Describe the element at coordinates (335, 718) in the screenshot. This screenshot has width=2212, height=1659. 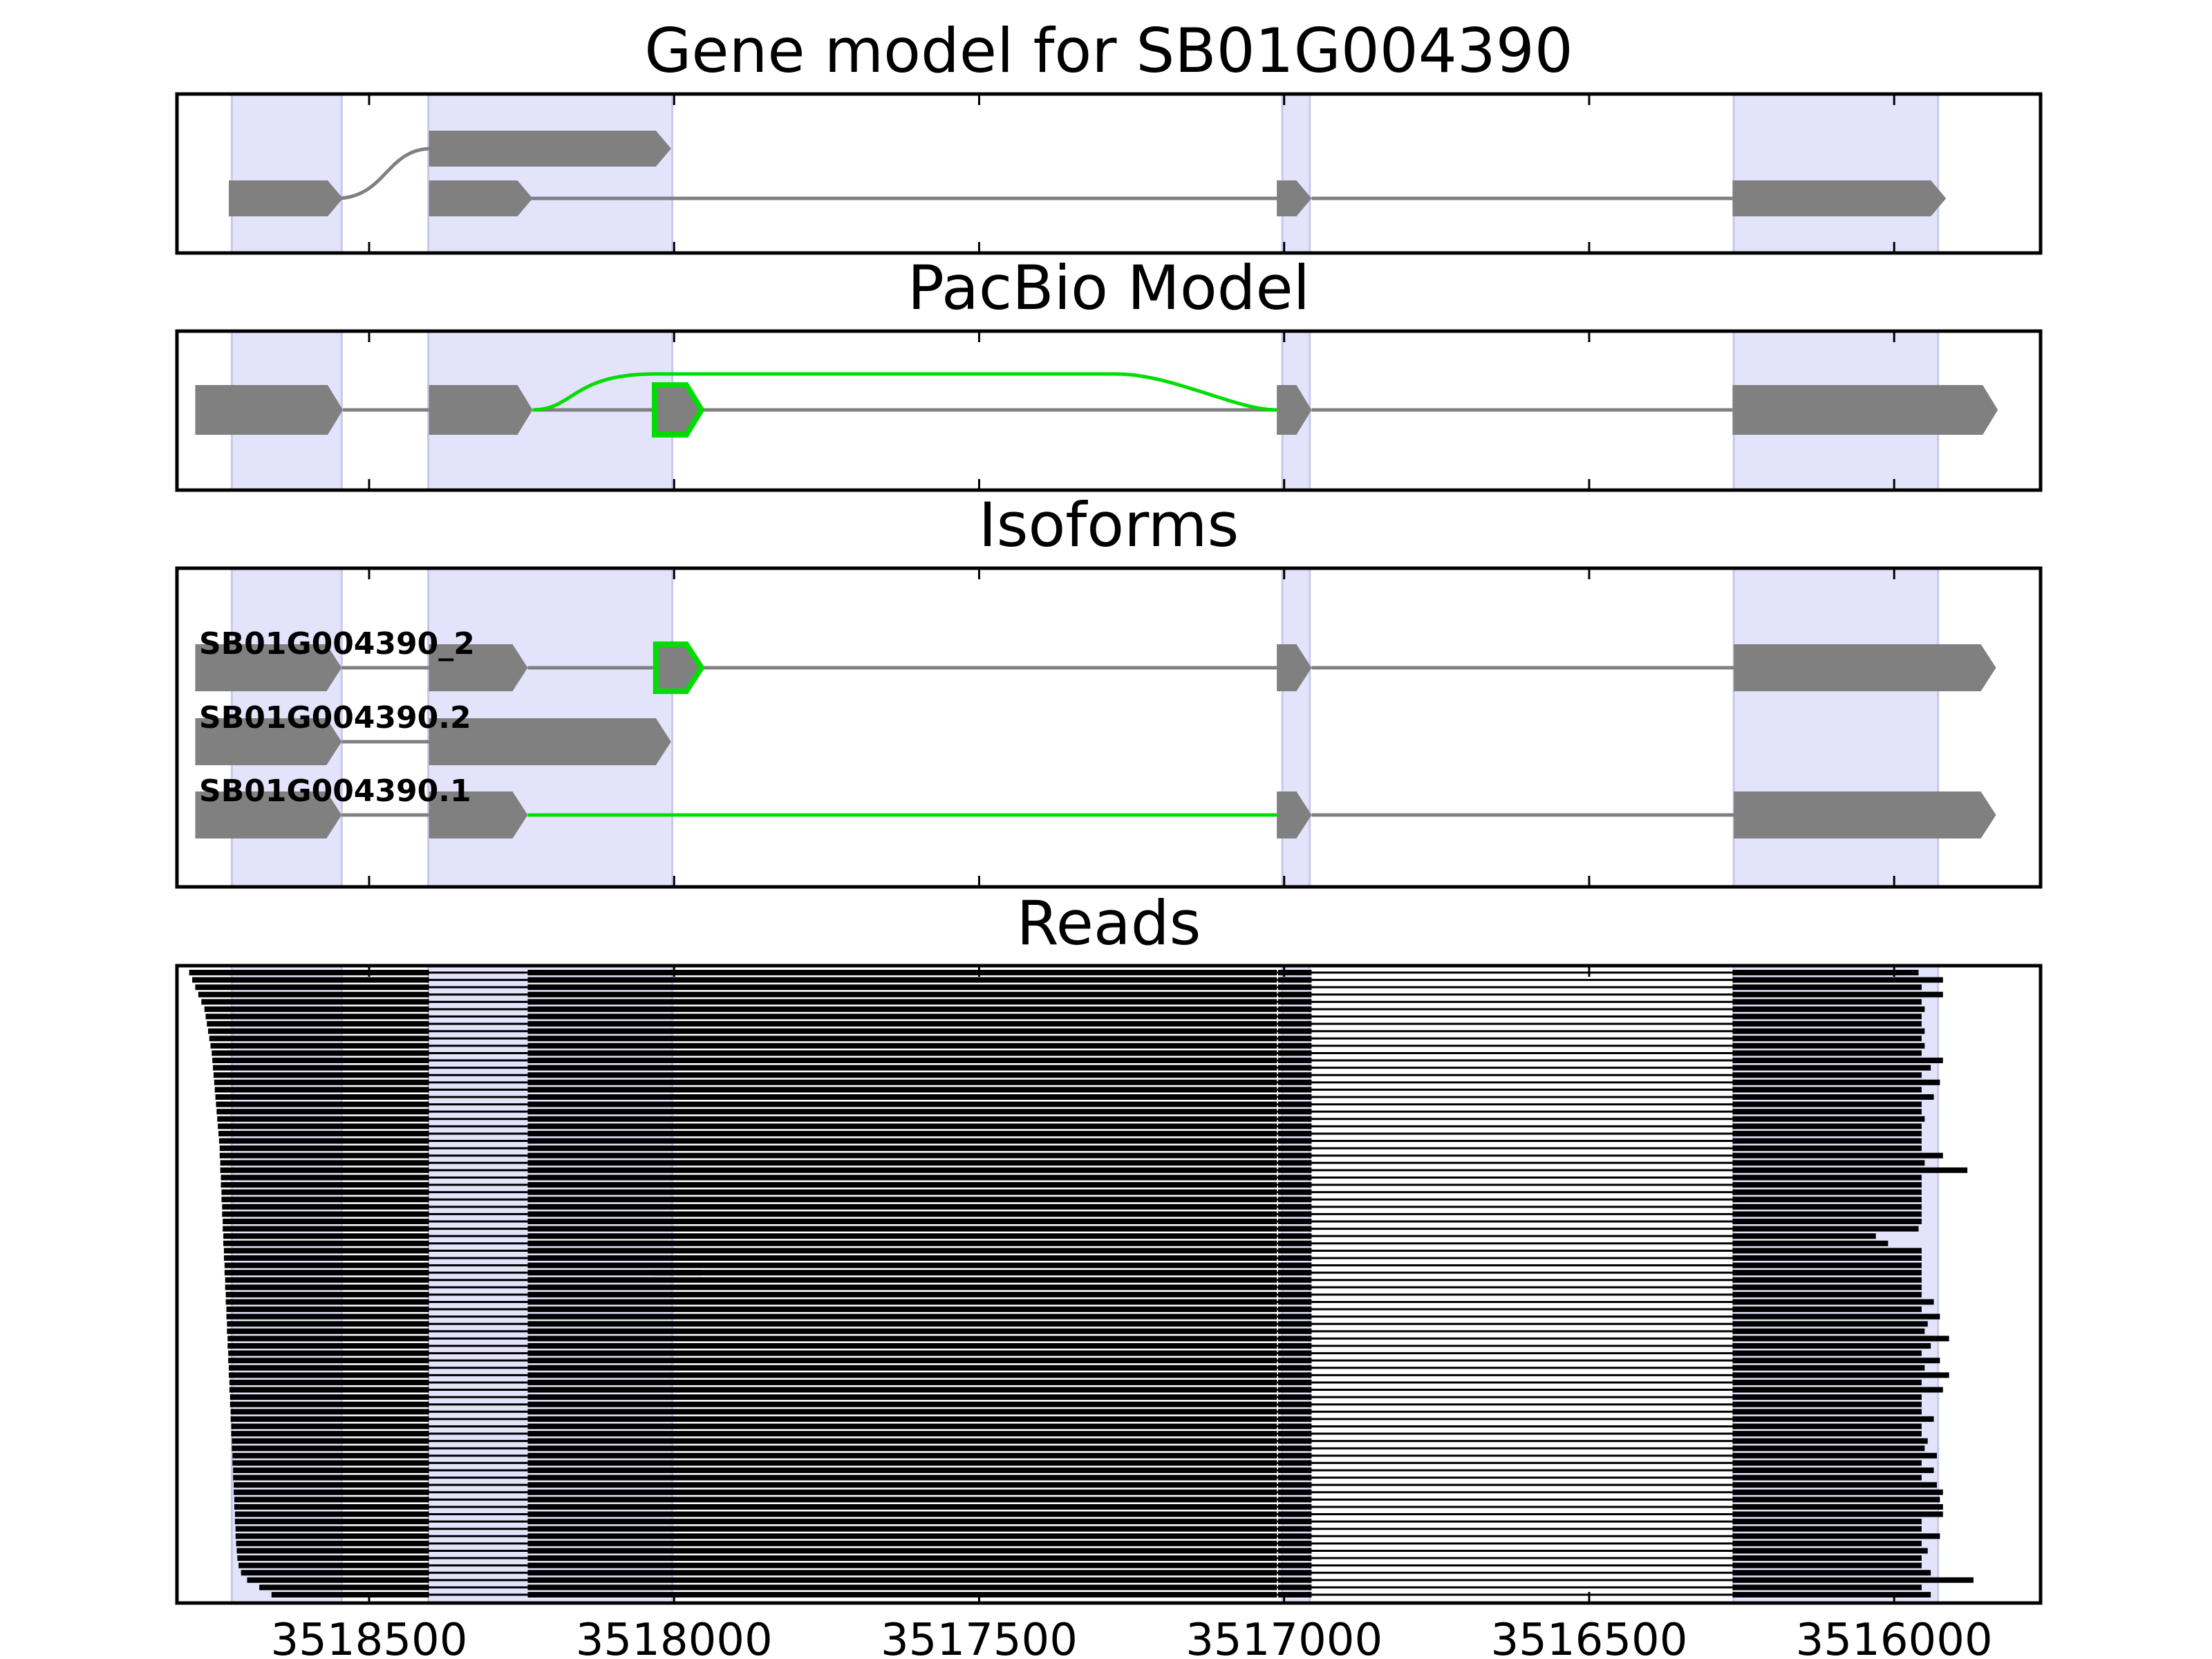
I see `isoform-label-2: SB01G004390.2` at that location.